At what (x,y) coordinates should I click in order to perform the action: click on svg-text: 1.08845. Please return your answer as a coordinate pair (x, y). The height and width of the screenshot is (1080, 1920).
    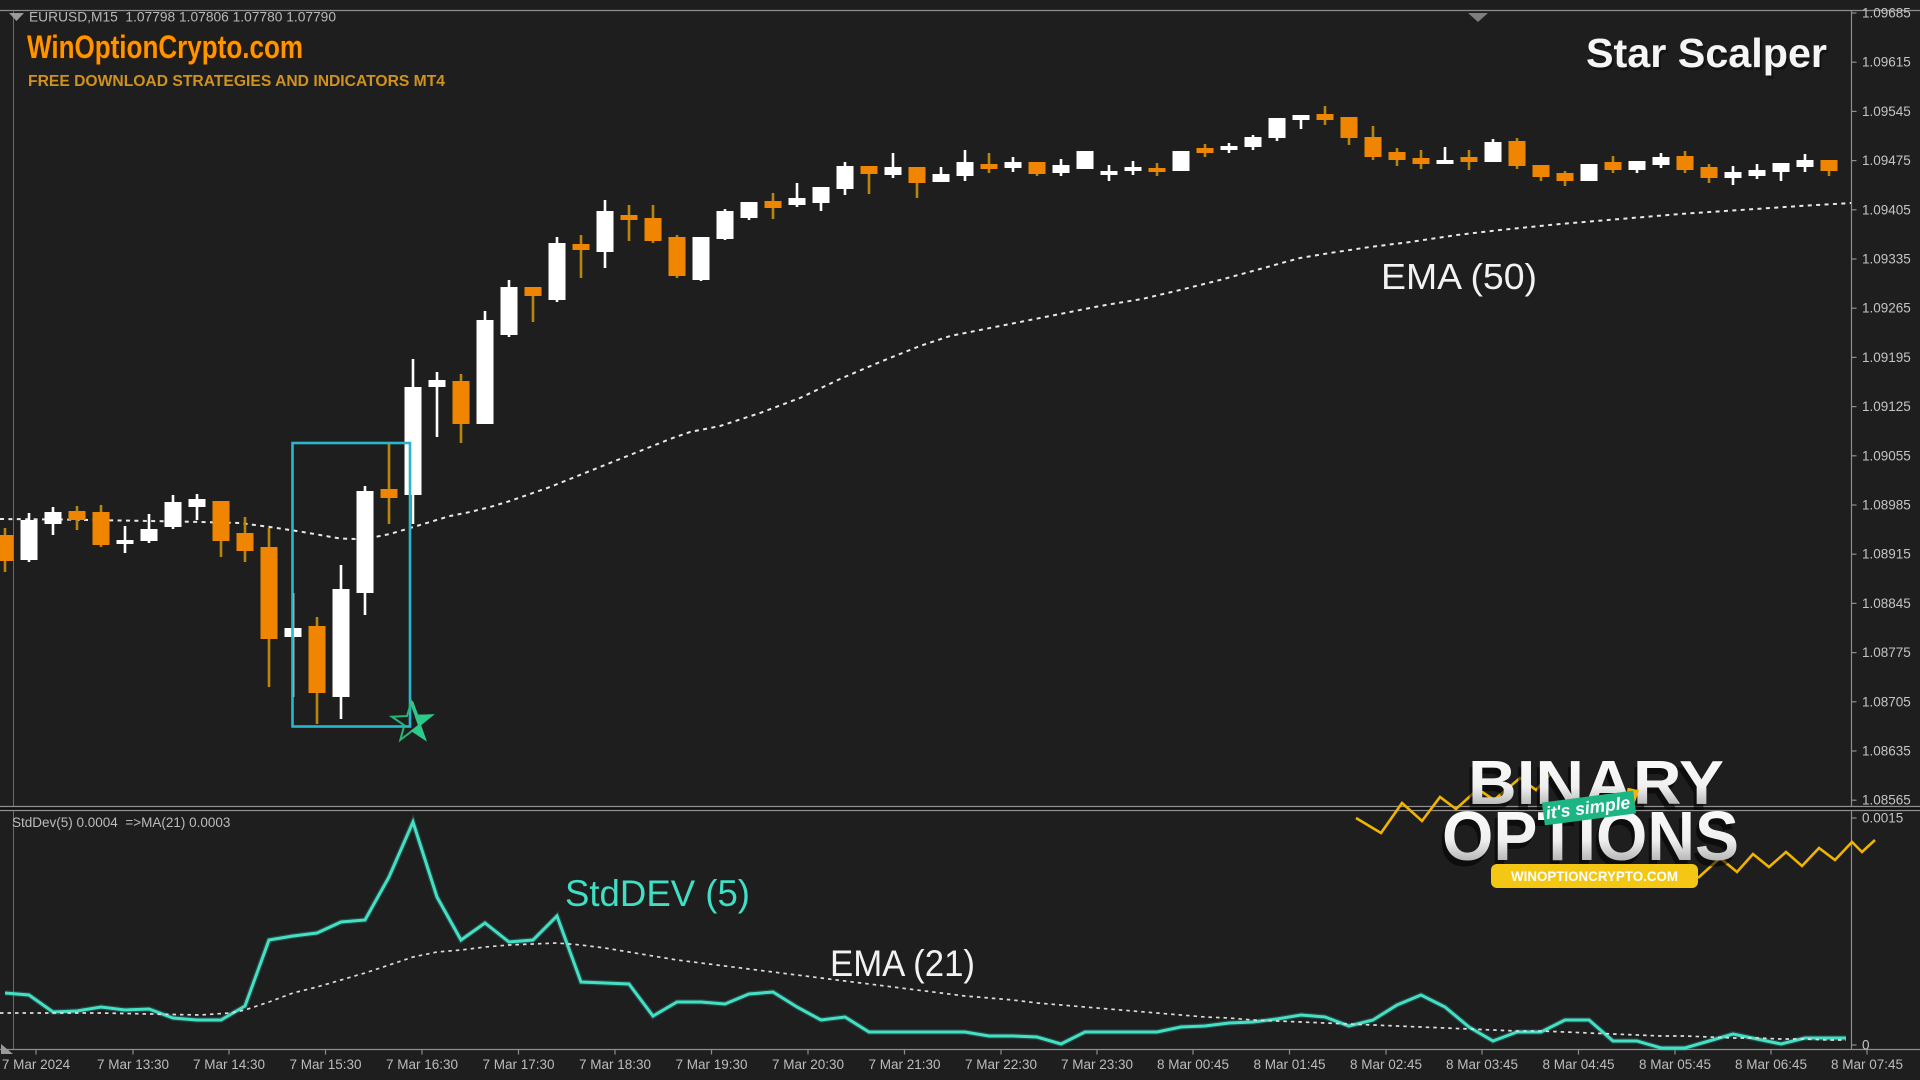
    Looking at the image, I should click on (1886, 603).